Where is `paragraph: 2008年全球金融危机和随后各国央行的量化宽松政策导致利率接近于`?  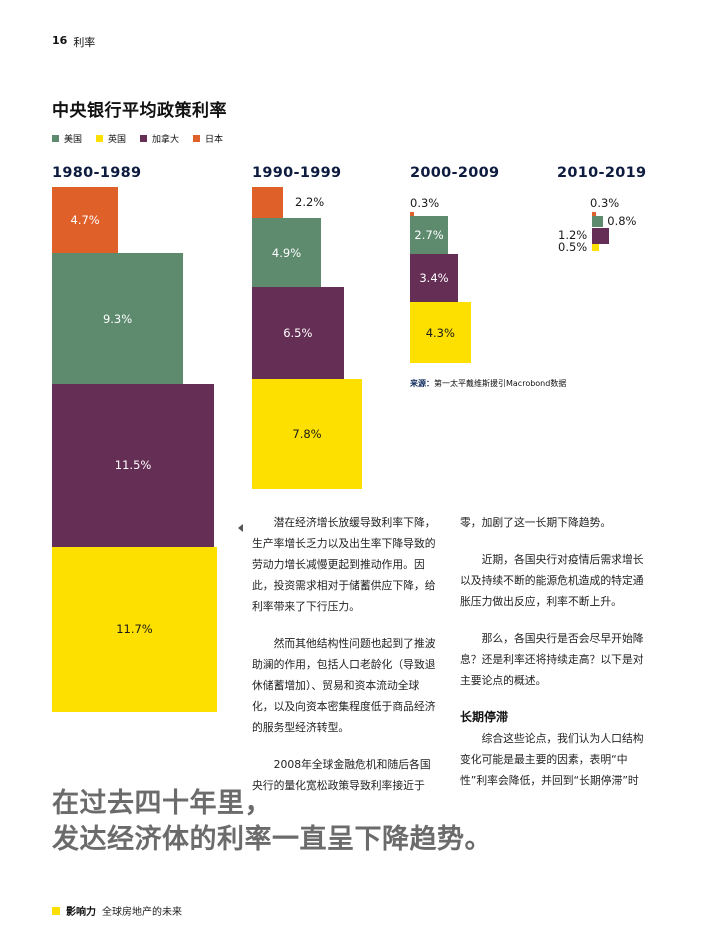
paragraph: 2008年全球金融危机和随后各国央行的量化宽松政策导致利率接近于 is located at coordinates (341, 775).